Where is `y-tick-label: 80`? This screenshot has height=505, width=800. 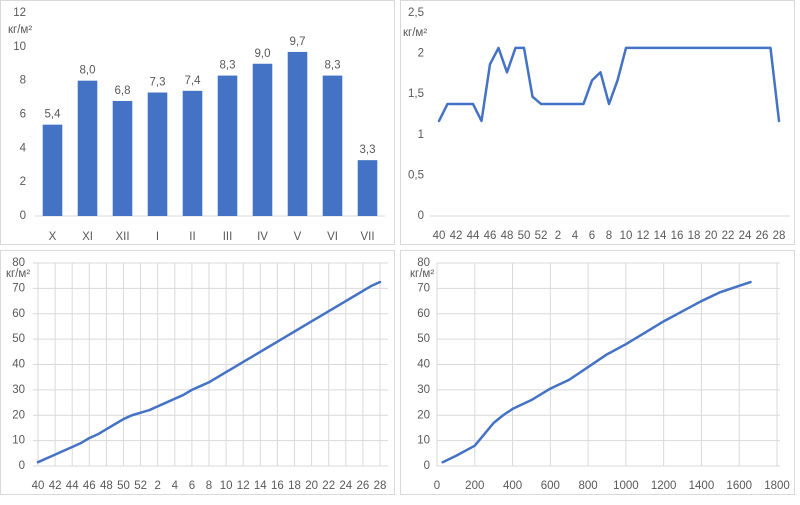 y-tick-label: 80 is located at coordinates (18, 263).